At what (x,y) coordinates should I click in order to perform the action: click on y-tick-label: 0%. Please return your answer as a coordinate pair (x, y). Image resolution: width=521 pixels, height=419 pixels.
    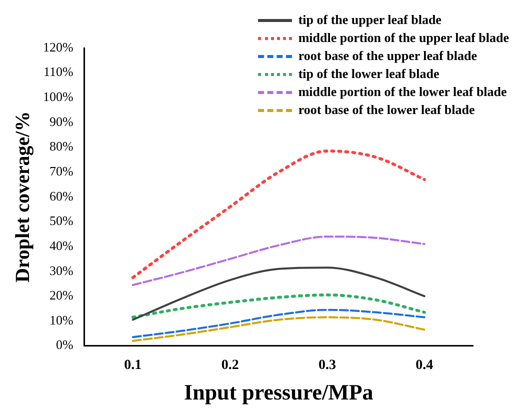
    Looking at the image, I should click on (65, 344).